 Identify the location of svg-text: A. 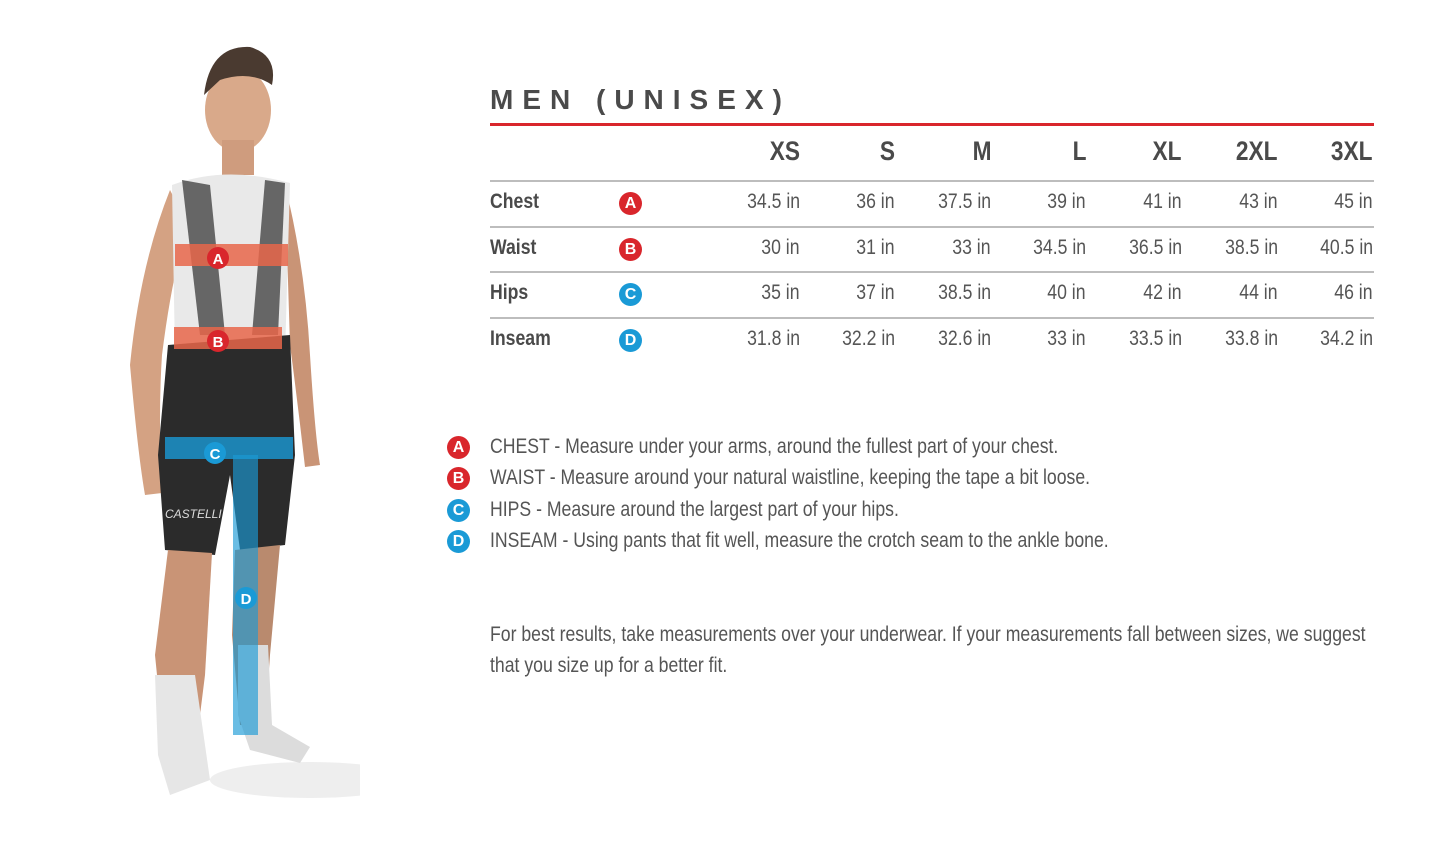
(218, 259).